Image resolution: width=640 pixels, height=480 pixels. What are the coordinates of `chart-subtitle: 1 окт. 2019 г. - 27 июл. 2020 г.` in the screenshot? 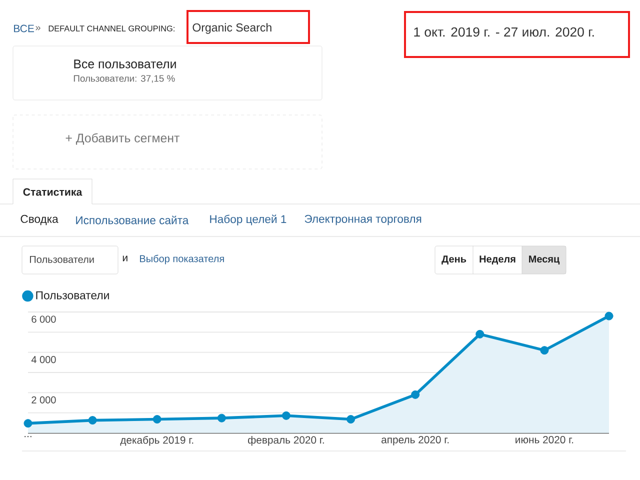 It's located at (504, 32).